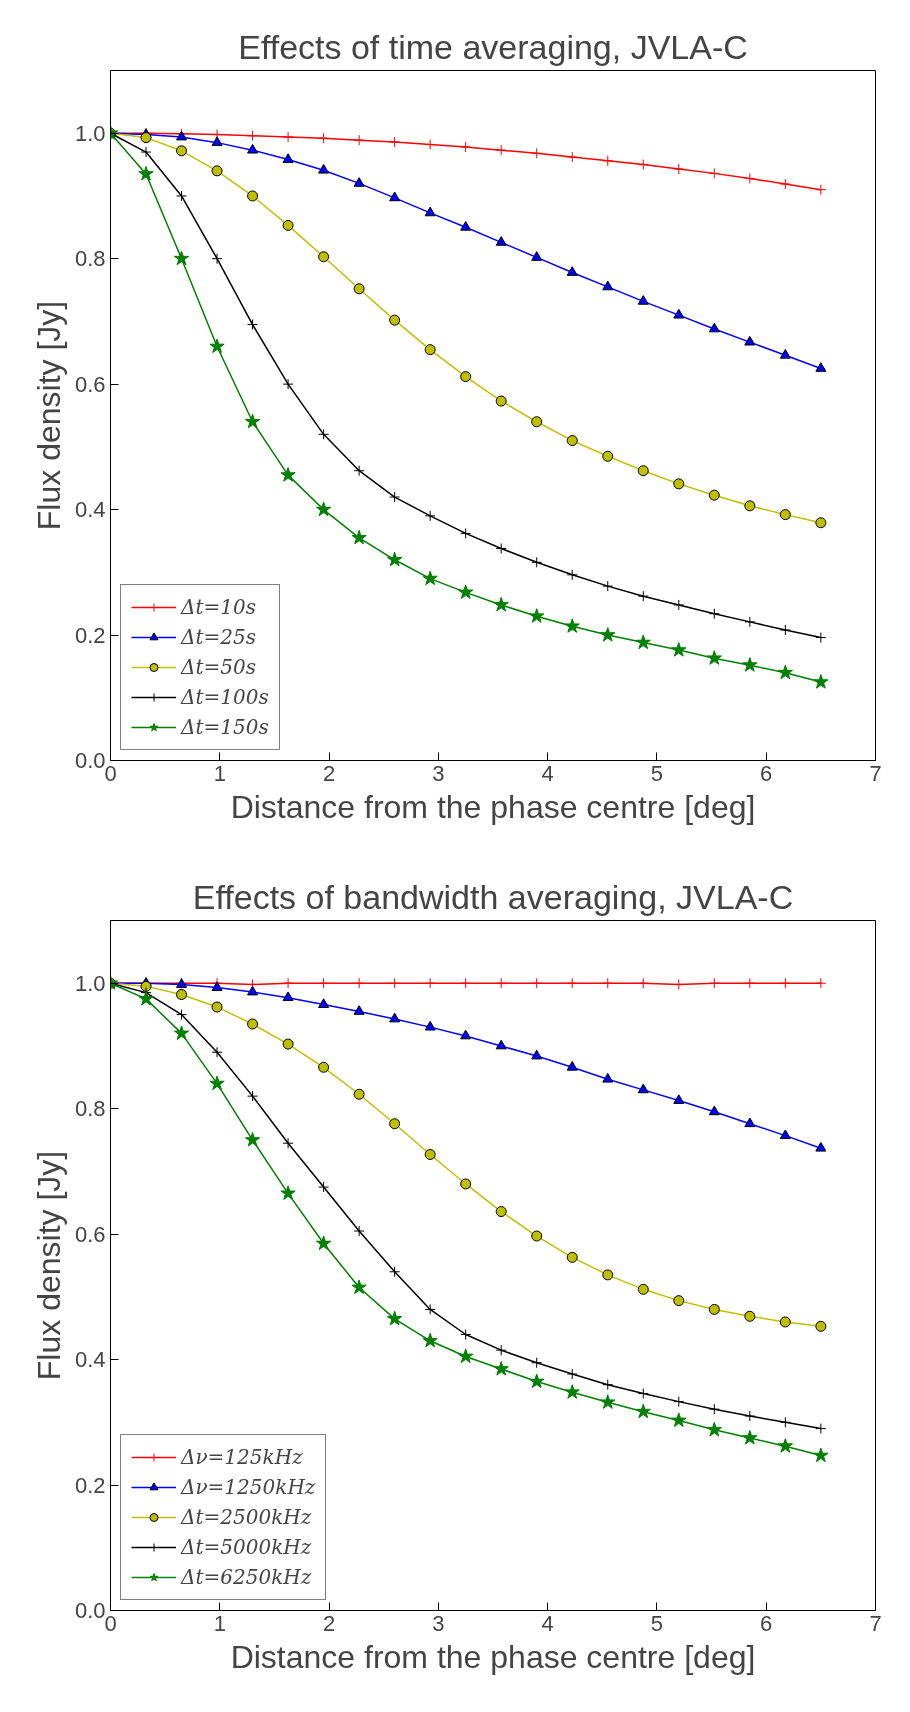 This screenshot has width=910, height=1712. What do you see at coordinates (218, 667) in the screenshot?
I see `legend-label: Δt=50s` at bounding box center [218, 667].